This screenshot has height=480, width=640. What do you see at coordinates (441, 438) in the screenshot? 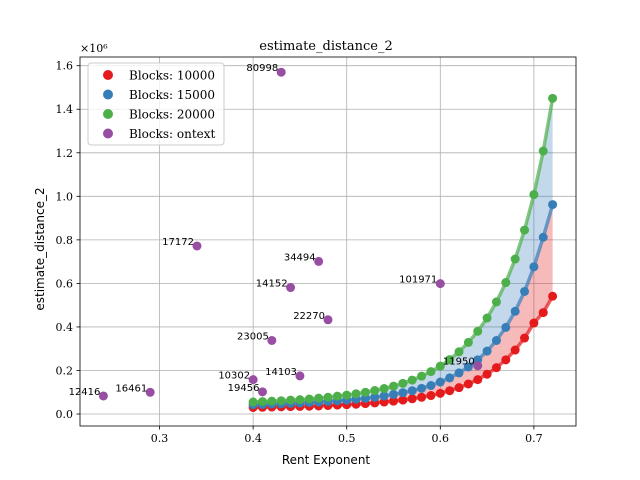
I see `x-tick-label: 0.6` at bounding box center [441, 438].